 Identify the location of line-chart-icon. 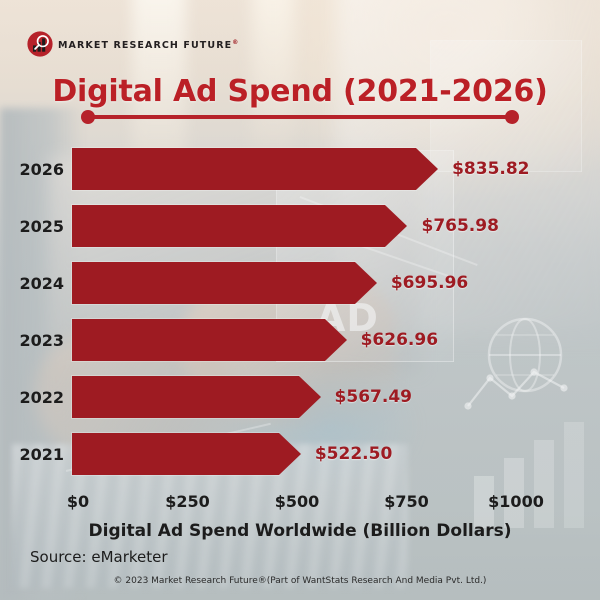
(516, 389).